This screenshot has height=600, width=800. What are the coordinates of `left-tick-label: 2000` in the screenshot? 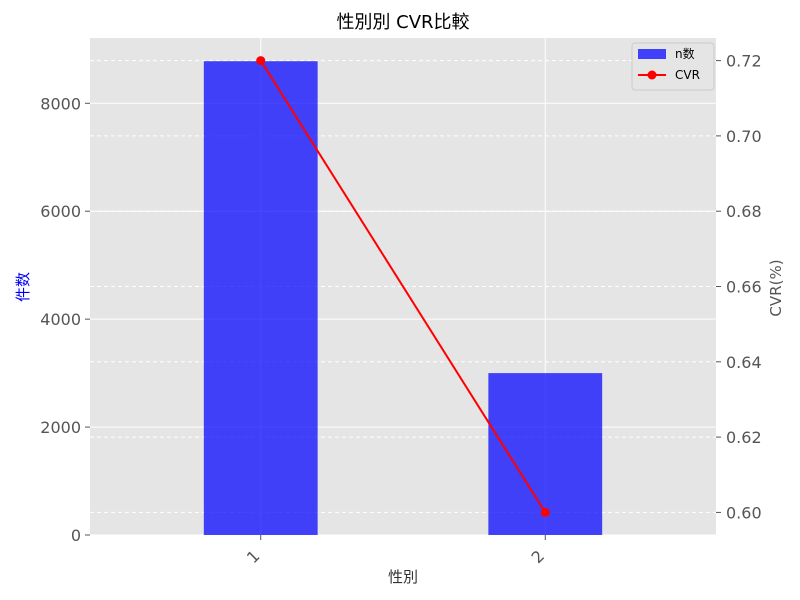 It's located at (60, 427).